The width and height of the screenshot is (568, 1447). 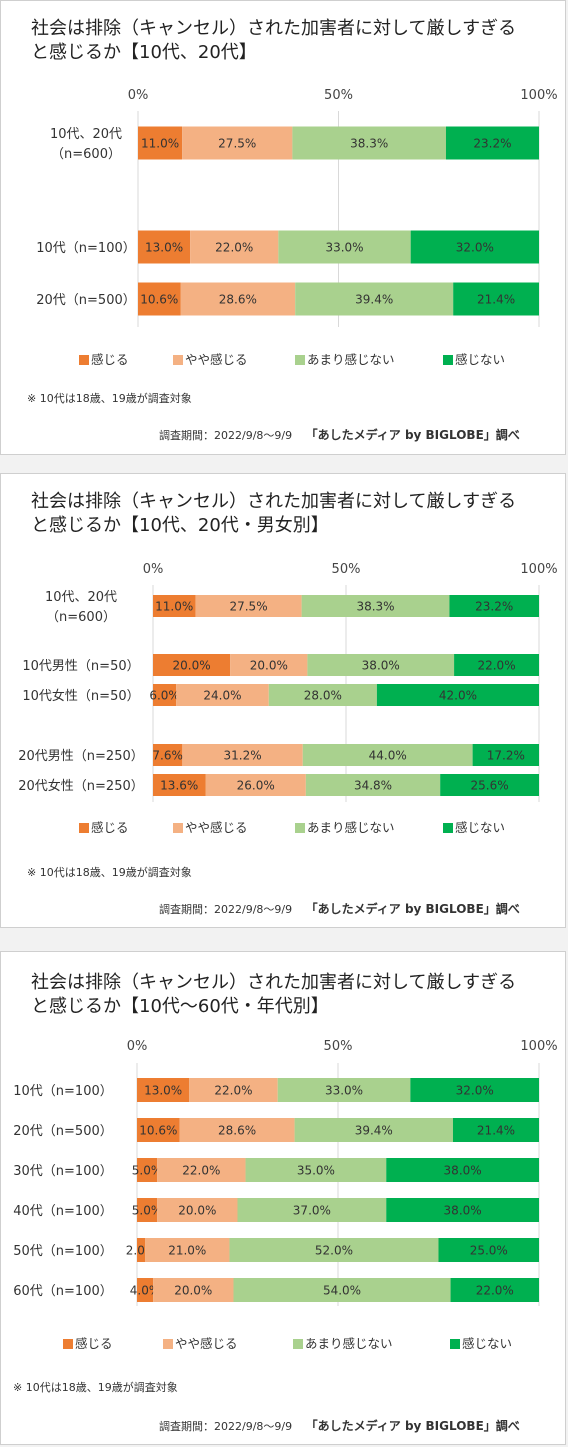 I want to click on data-label: 54.0%, so click(x=342, y=1291).